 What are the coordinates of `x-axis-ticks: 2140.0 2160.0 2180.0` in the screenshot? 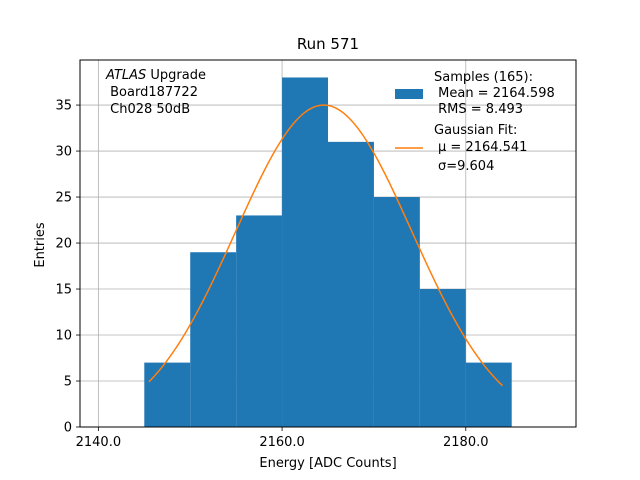 It's located at (282, 438).